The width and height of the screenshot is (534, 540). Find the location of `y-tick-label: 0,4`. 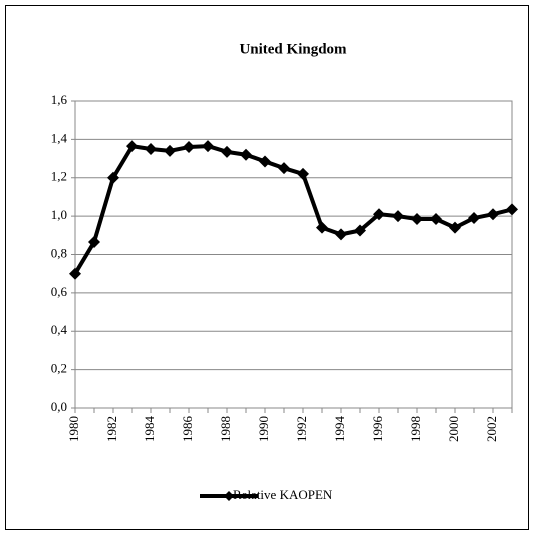

y-tick-label: 0,4 is located at coordinates (59, 329).